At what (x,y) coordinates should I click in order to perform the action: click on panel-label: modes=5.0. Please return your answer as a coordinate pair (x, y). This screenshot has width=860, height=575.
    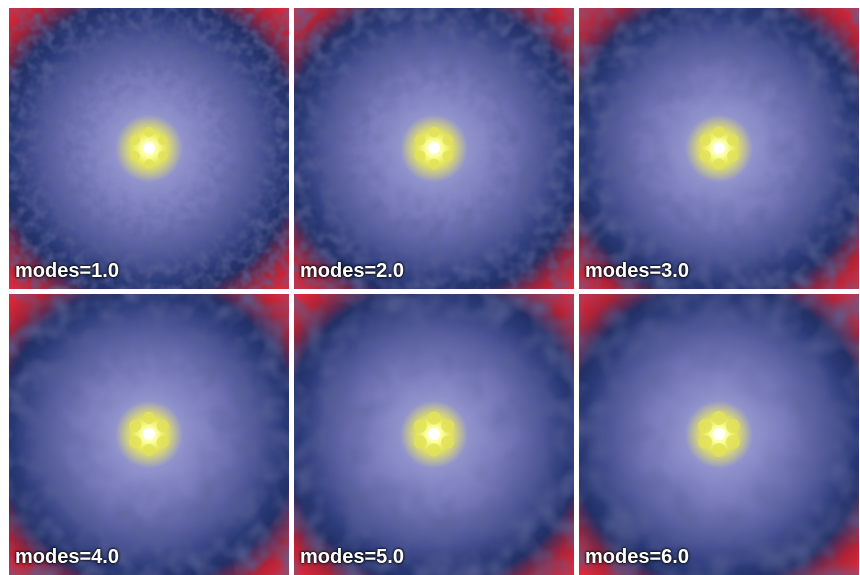
    Looking at the image, I should click on (352, 557).